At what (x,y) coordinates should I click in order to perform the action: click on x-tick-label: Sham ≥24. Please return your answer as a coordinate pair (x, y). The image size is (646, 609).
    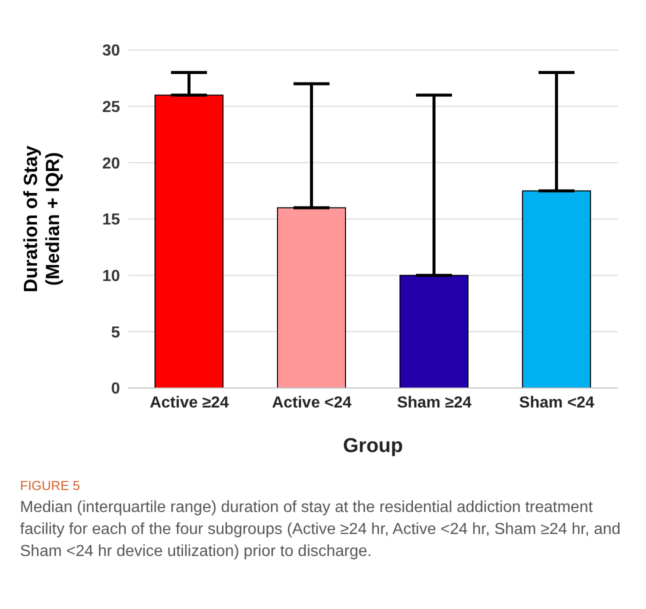
    Looking at the image, I should click on (434, 403).